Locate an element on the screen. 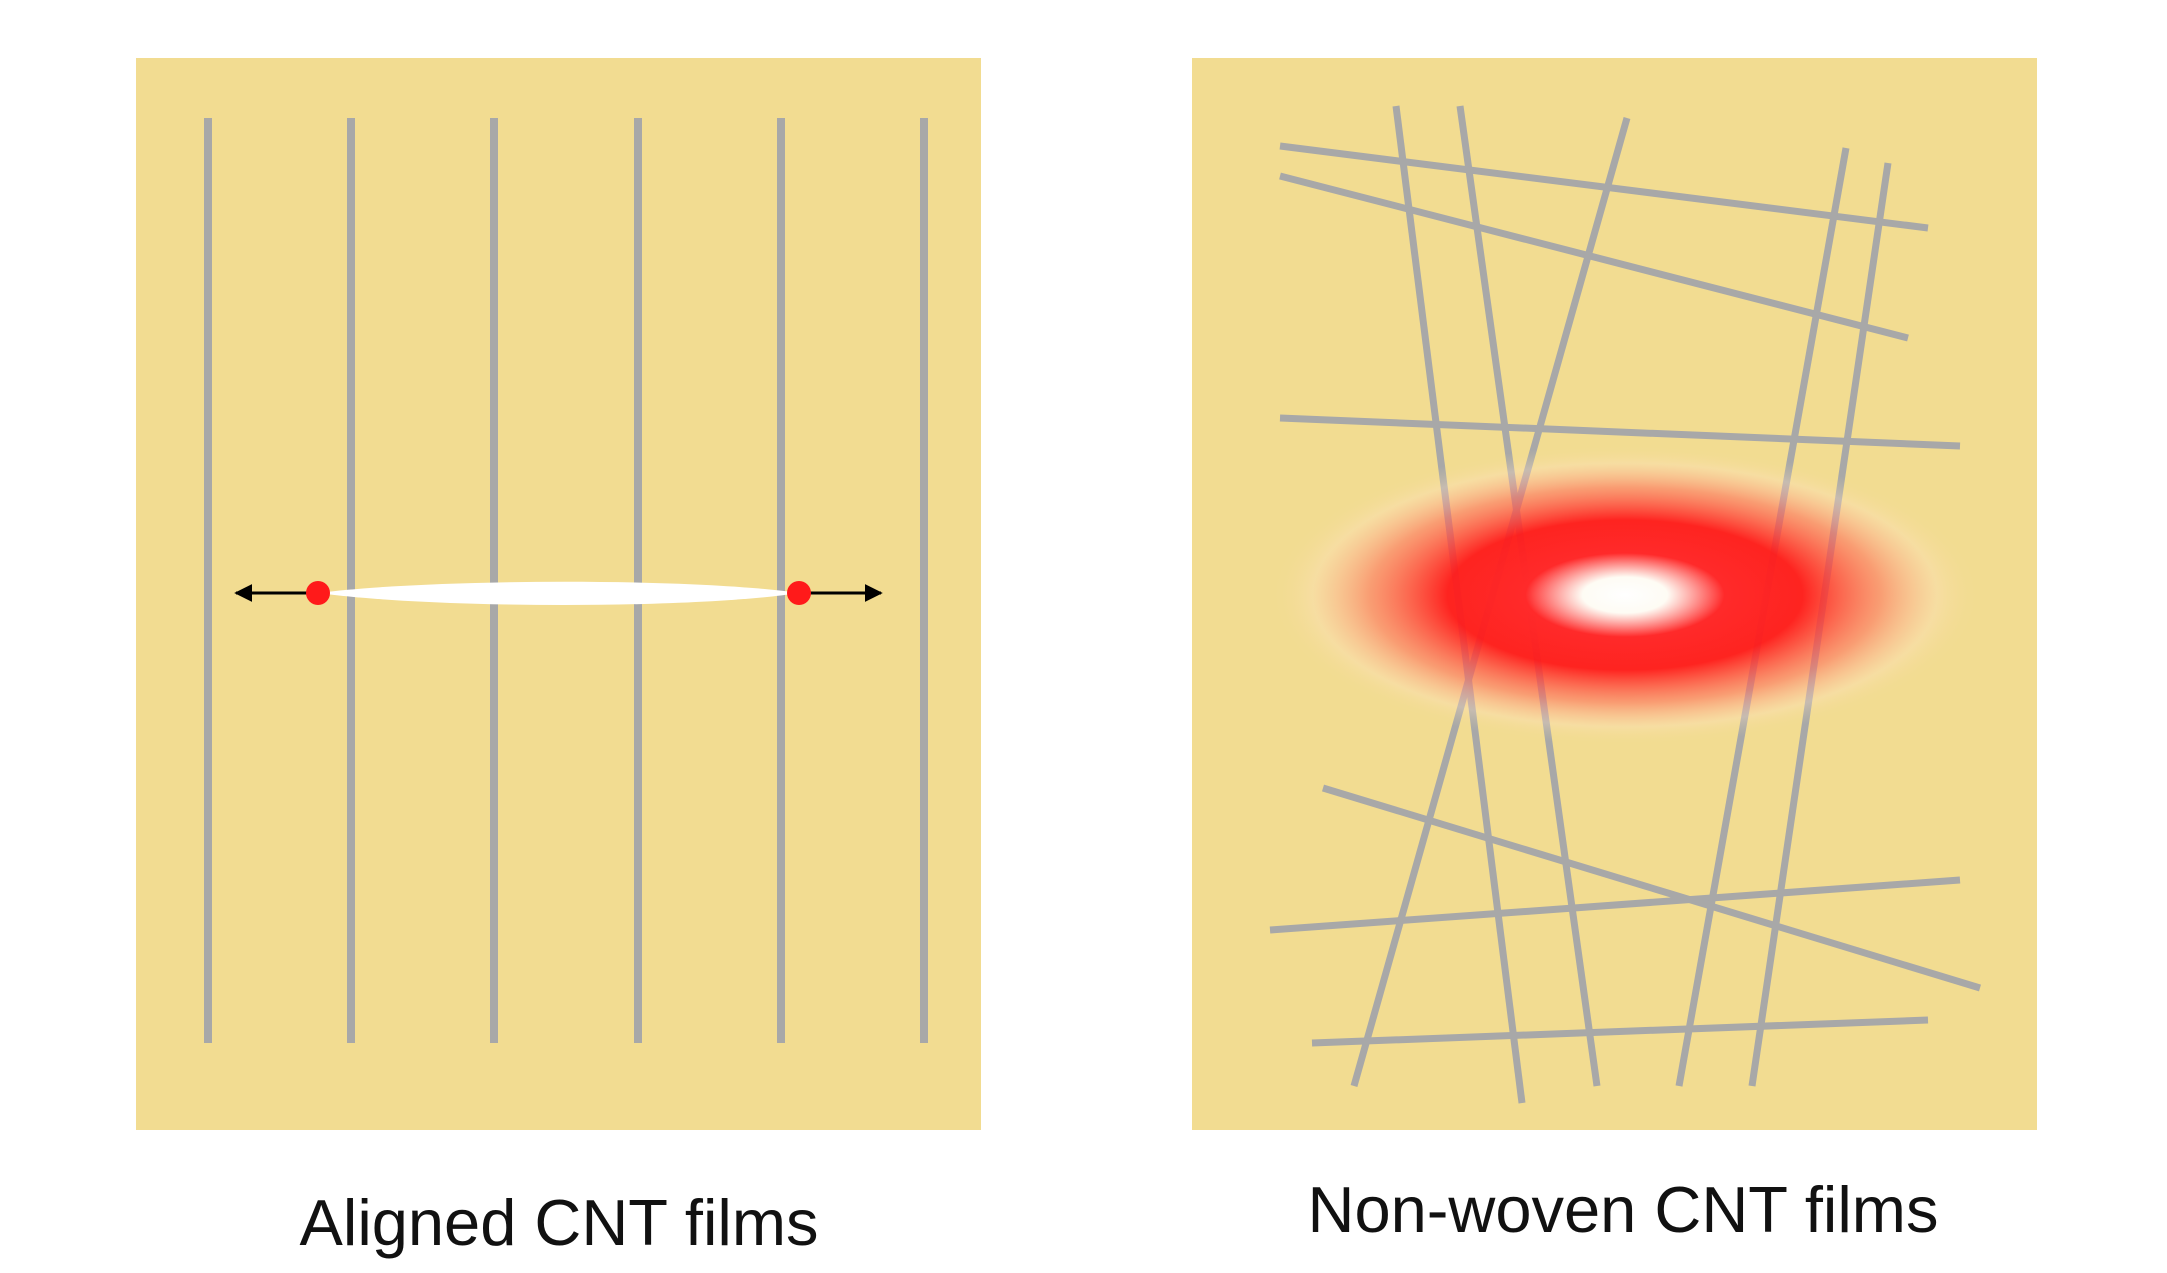 The image size is (2167, 1273). crack-tip-left is located at coordinates (318, 593).